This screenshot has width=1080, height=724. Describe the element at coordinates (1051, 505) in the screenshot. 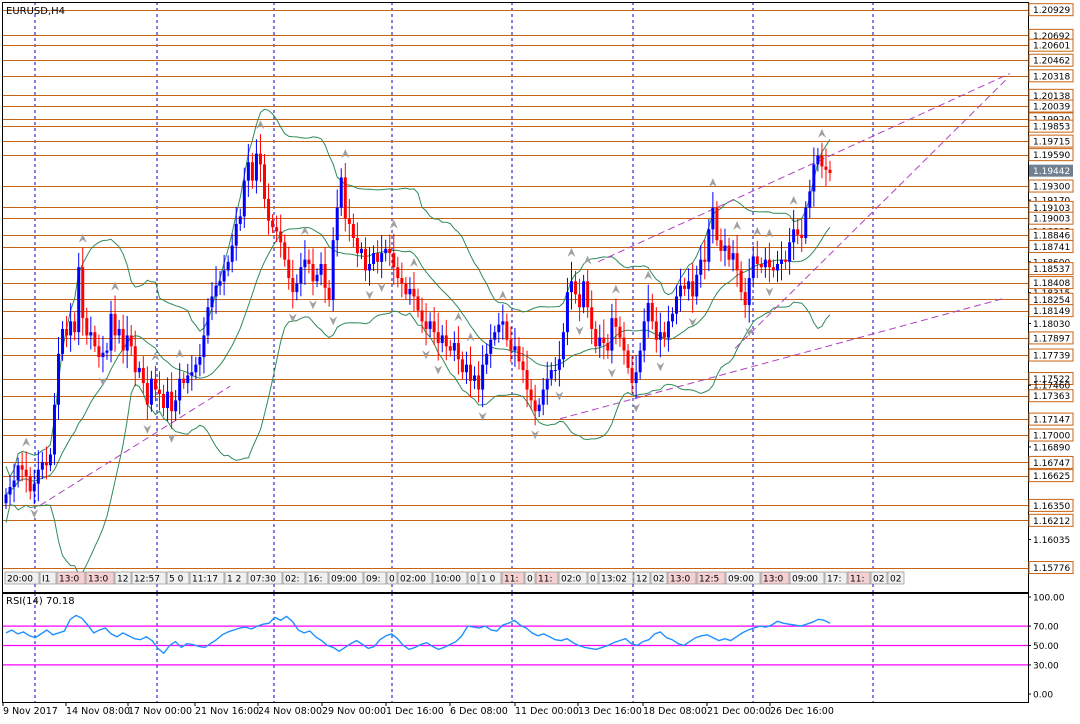

I see `price-tick: 1.16350` at that location.